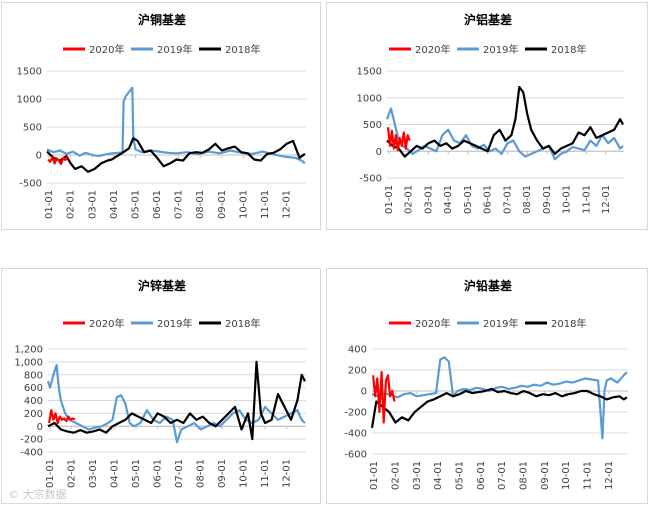 The height and width of the screenshot is (508, 649). Describe the element at coordinates (488, 285) in the screenshot. I see `chart-title: 沪铅基差` at that location.